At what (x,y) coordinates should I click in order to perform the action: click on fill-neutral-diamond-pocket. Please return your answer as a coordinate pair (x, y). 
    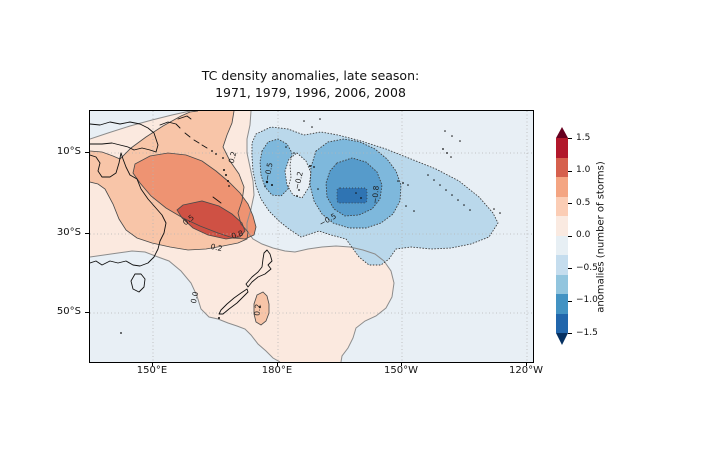
    Looking at the image, I should click on (298, 175).